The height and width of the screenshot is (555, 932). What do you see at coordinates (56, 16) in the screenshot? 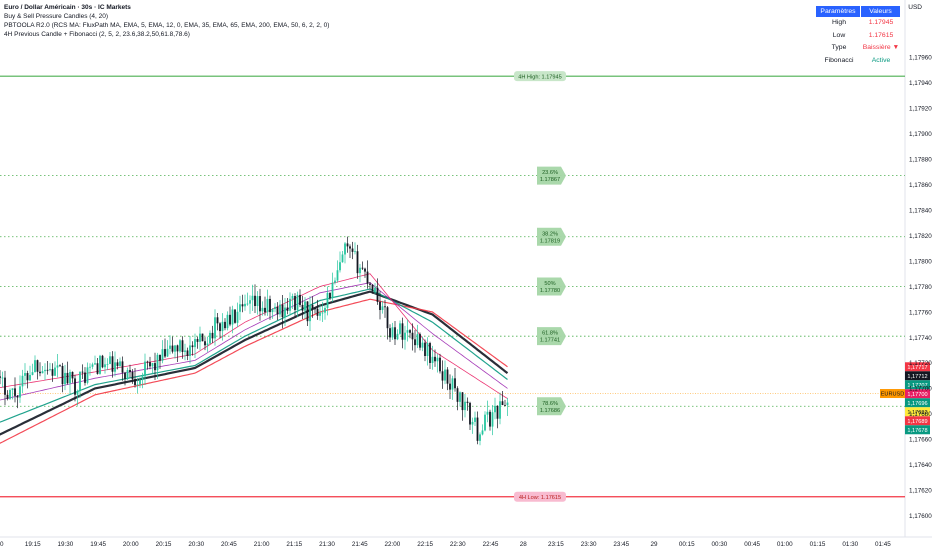
I see `indicator-legend-bsp: Buy & Sell Pressure Candles (4, 20)` at bounding box center [56, 16].